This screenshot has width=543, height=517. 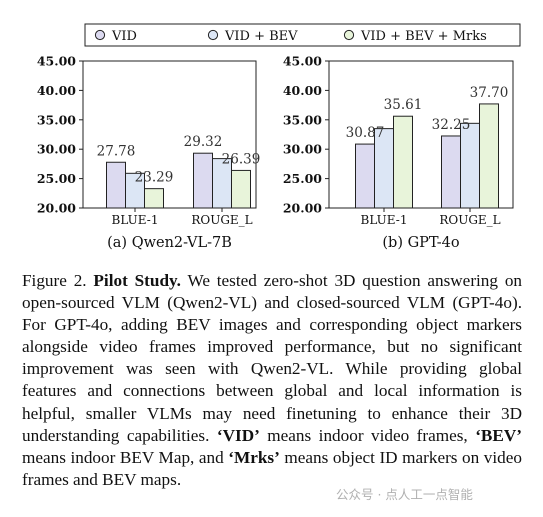 What do you see at coordinates (203, 142) in the screenshot?
I see `data-label: 29.32` at bounding box center [203, 142].